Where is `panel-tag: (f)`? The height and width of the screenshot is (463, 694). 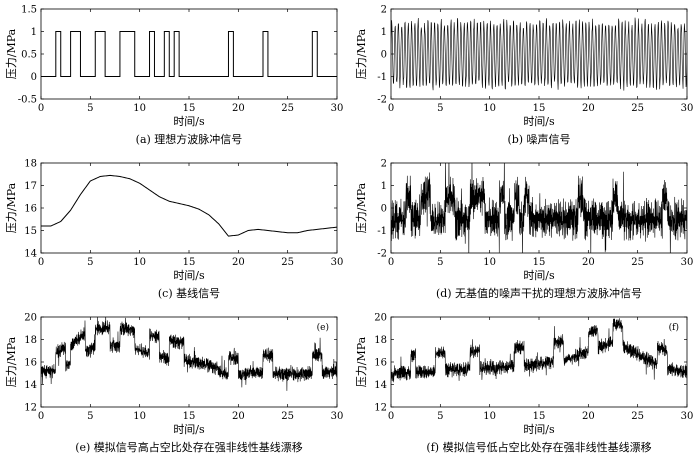
panel-tag: (f) is located at coordinates (674, 327).